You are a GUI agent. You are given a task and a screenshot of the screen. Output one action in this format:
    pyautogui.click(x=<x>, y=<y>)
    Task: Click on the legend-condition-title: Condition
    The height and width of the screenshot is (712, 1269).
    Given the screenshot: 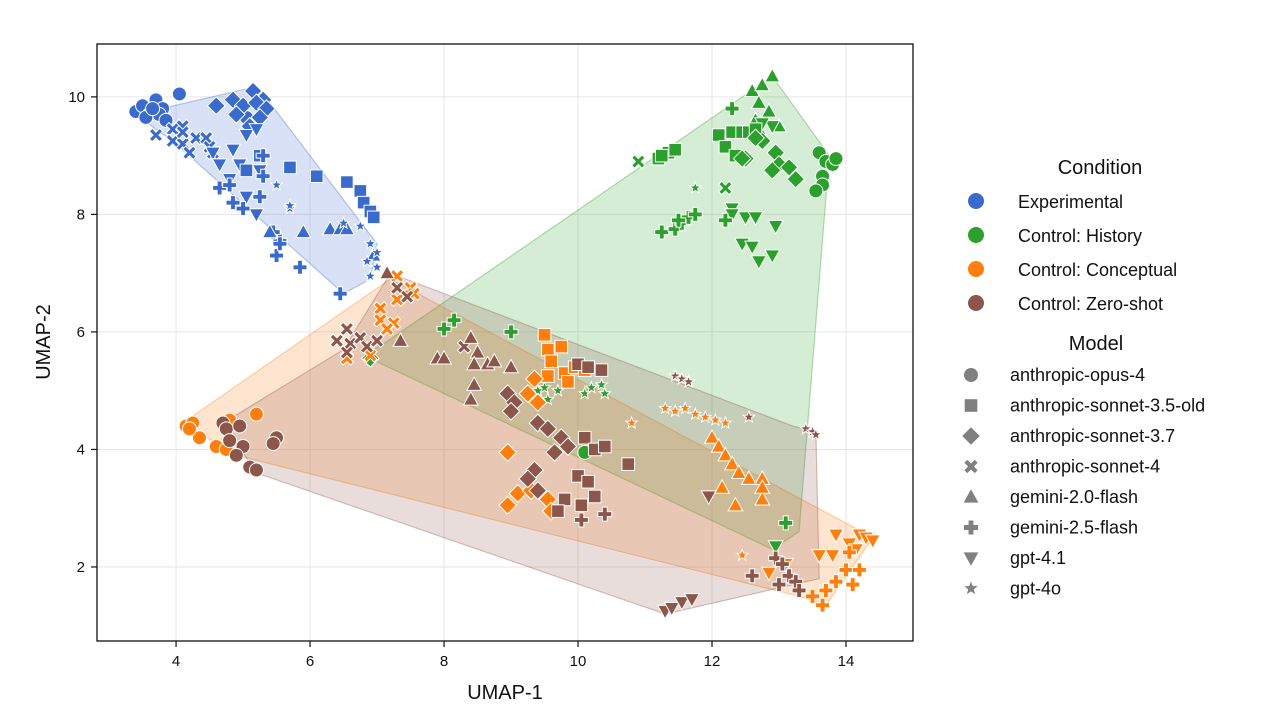 What is the action you would take?
    pyautogui.click(x=1100, y=168)
    